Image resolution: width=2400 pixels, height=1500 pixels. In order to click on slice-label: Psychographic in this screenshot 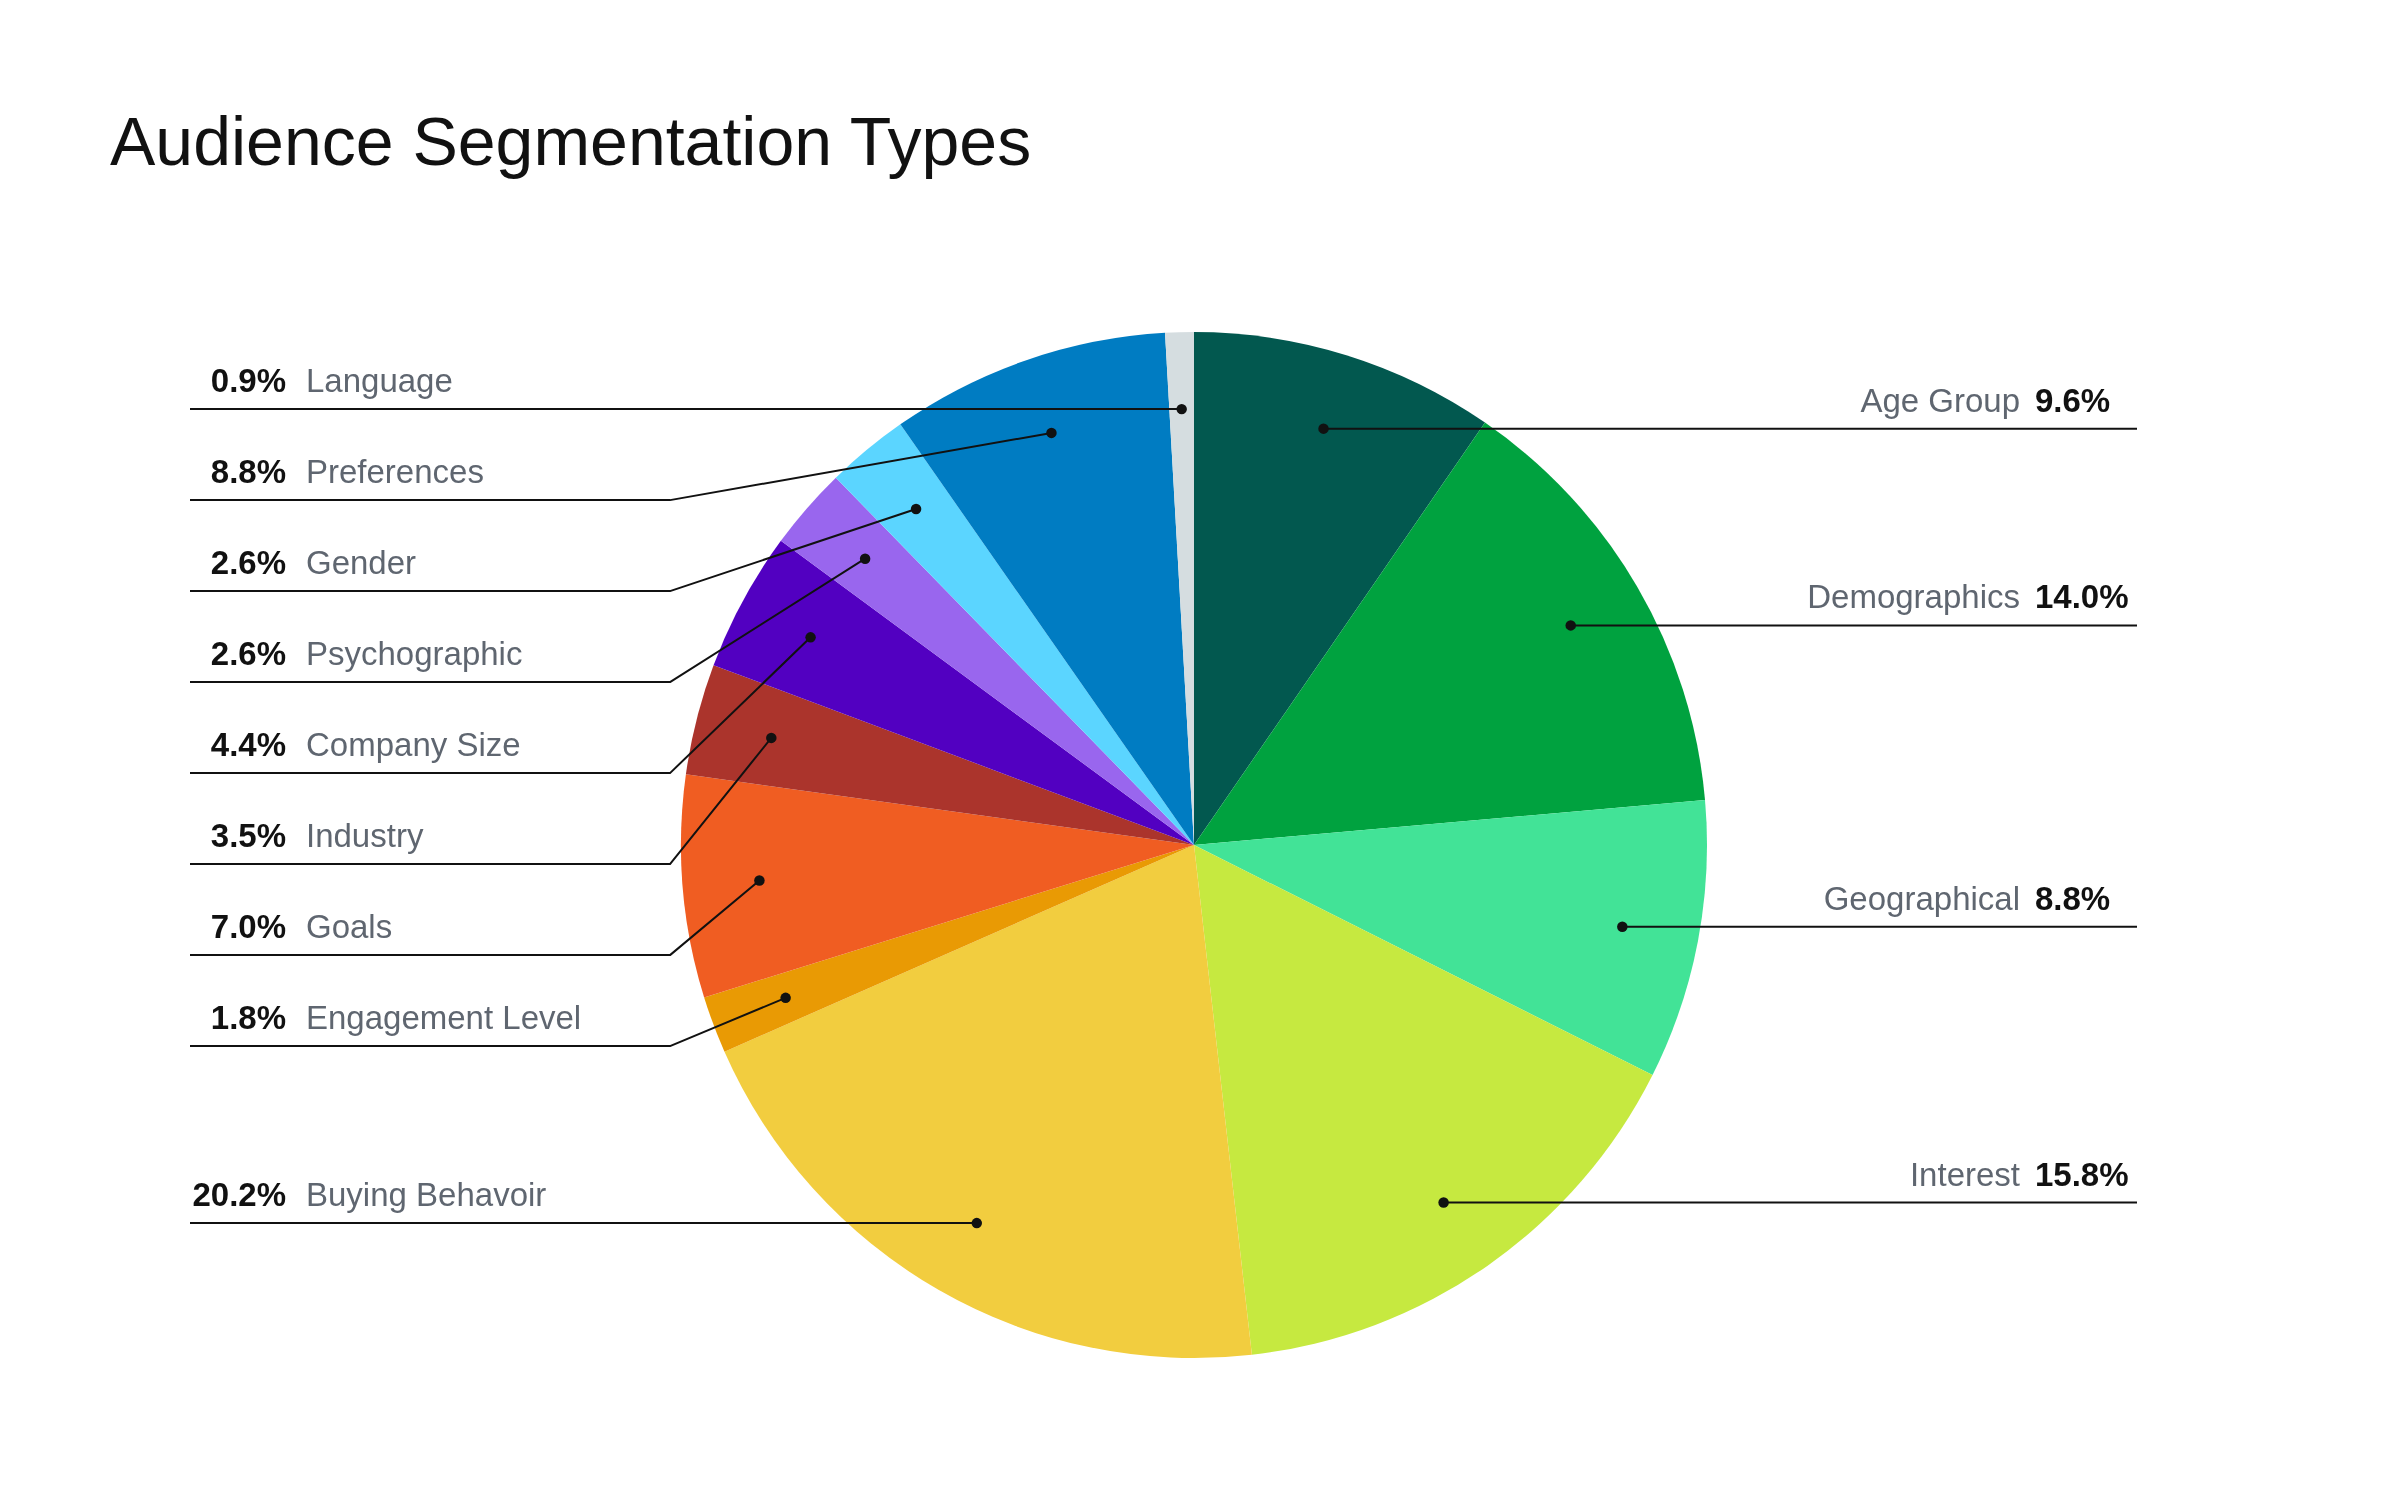, I will do `click(414, 654)`.